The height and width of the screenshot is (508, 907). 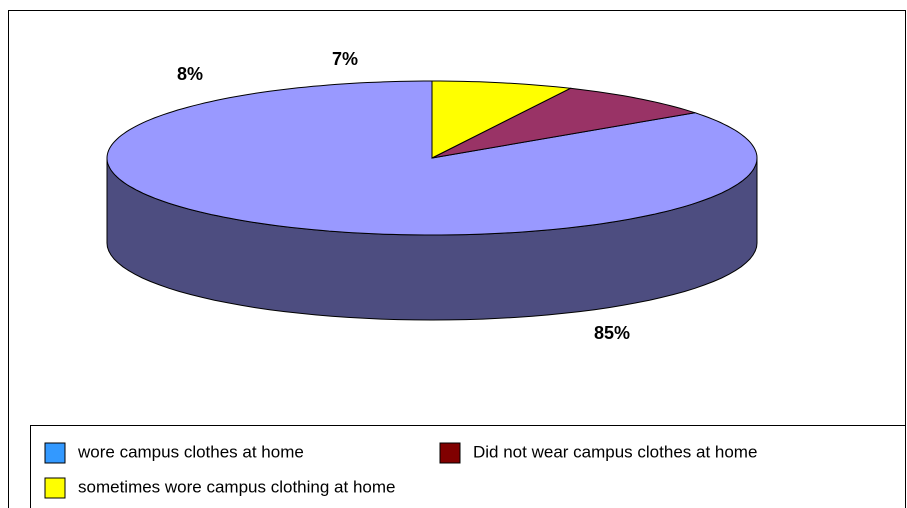 I want to click on data-label: 7%, so click(x=345, y=59).